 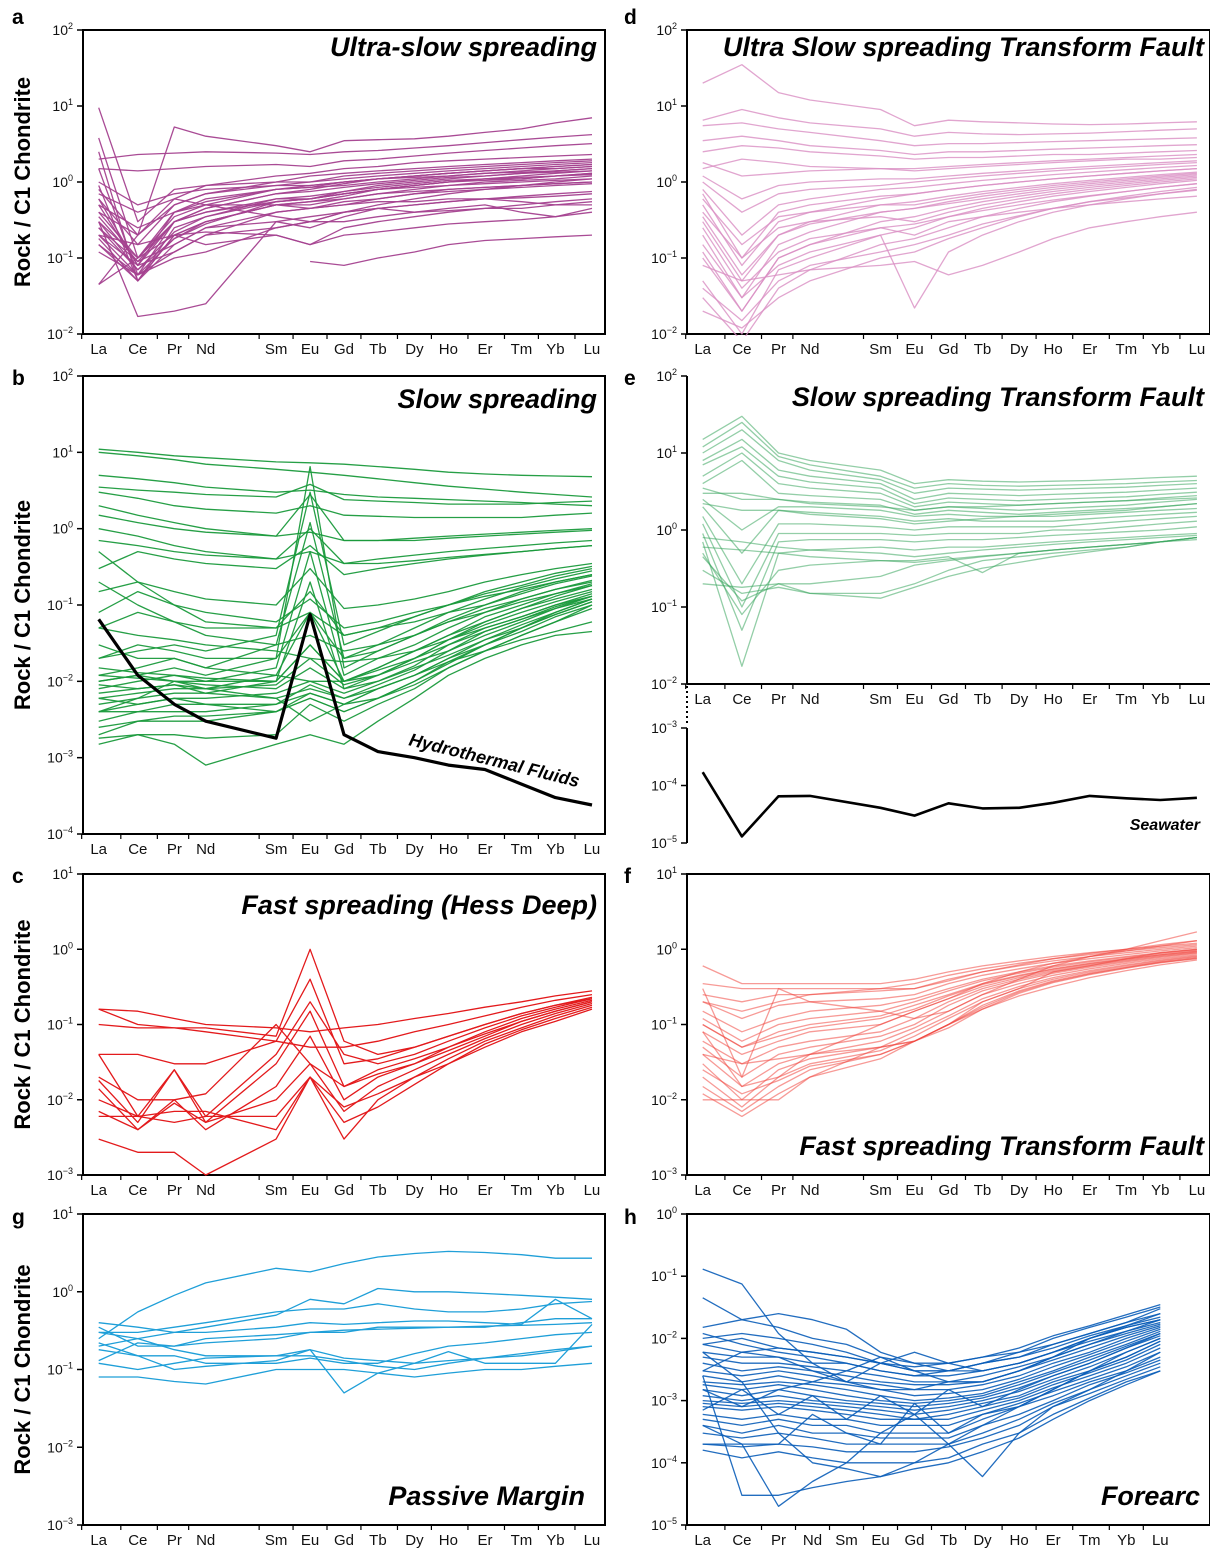 What do you see at coordinates (630, 378) in the screenshot?
I see `panel-letter-e: e` at bounding box center [630, 378].